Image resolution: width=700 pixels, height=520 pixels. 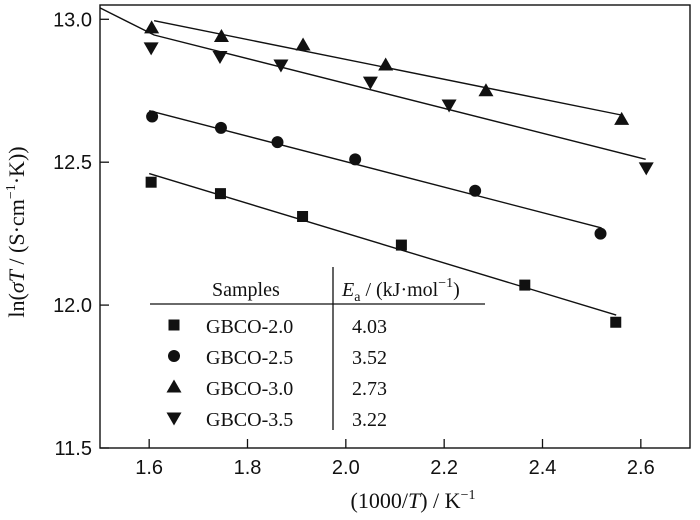 I want to click on legend-sample-name: GBCO-3.0, so click(x=249, y=389).